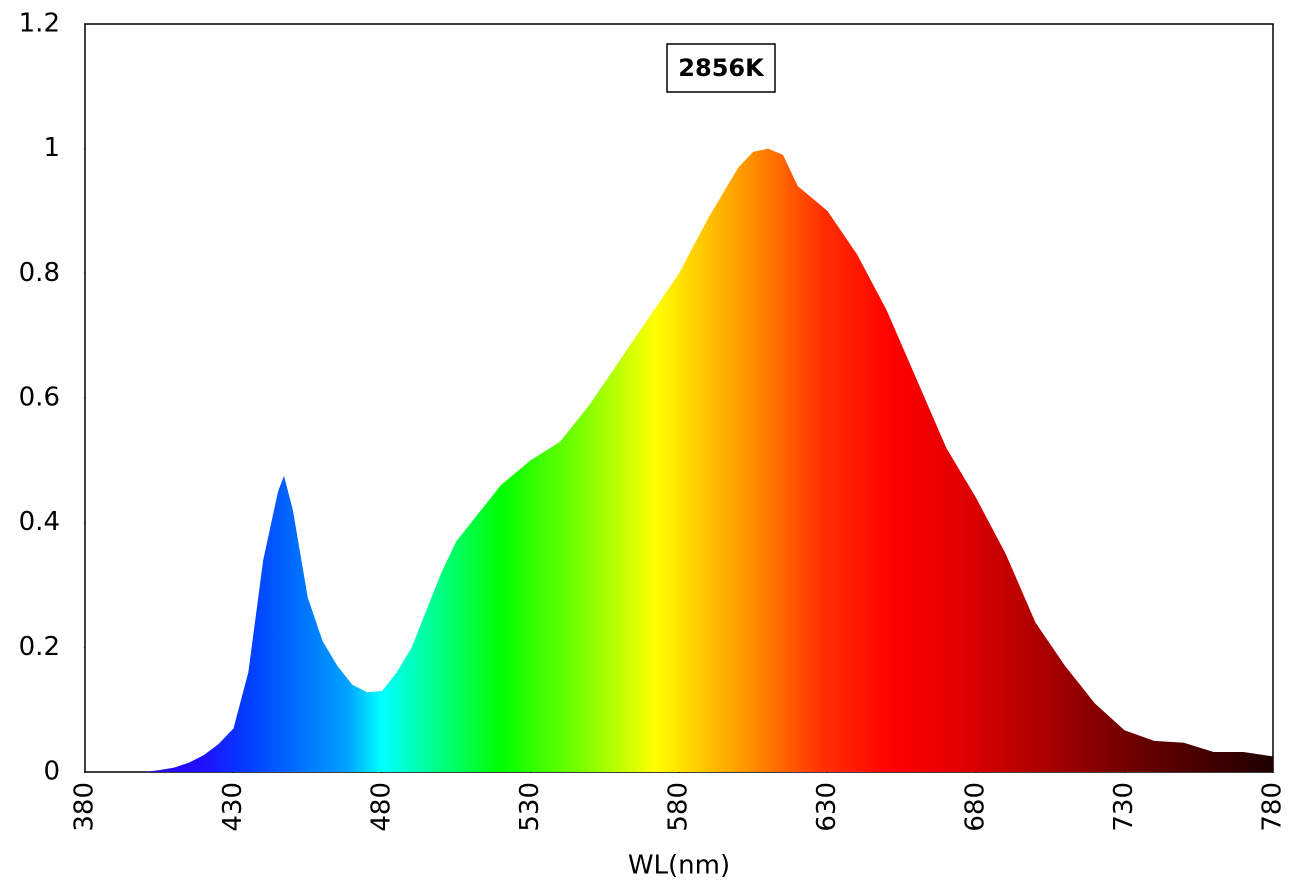 The height and width of the screenshot is (892, 1292). Describe the element at coordinates (51, 772) in the screenshot. I see `y-tick-label: 0` at that location.